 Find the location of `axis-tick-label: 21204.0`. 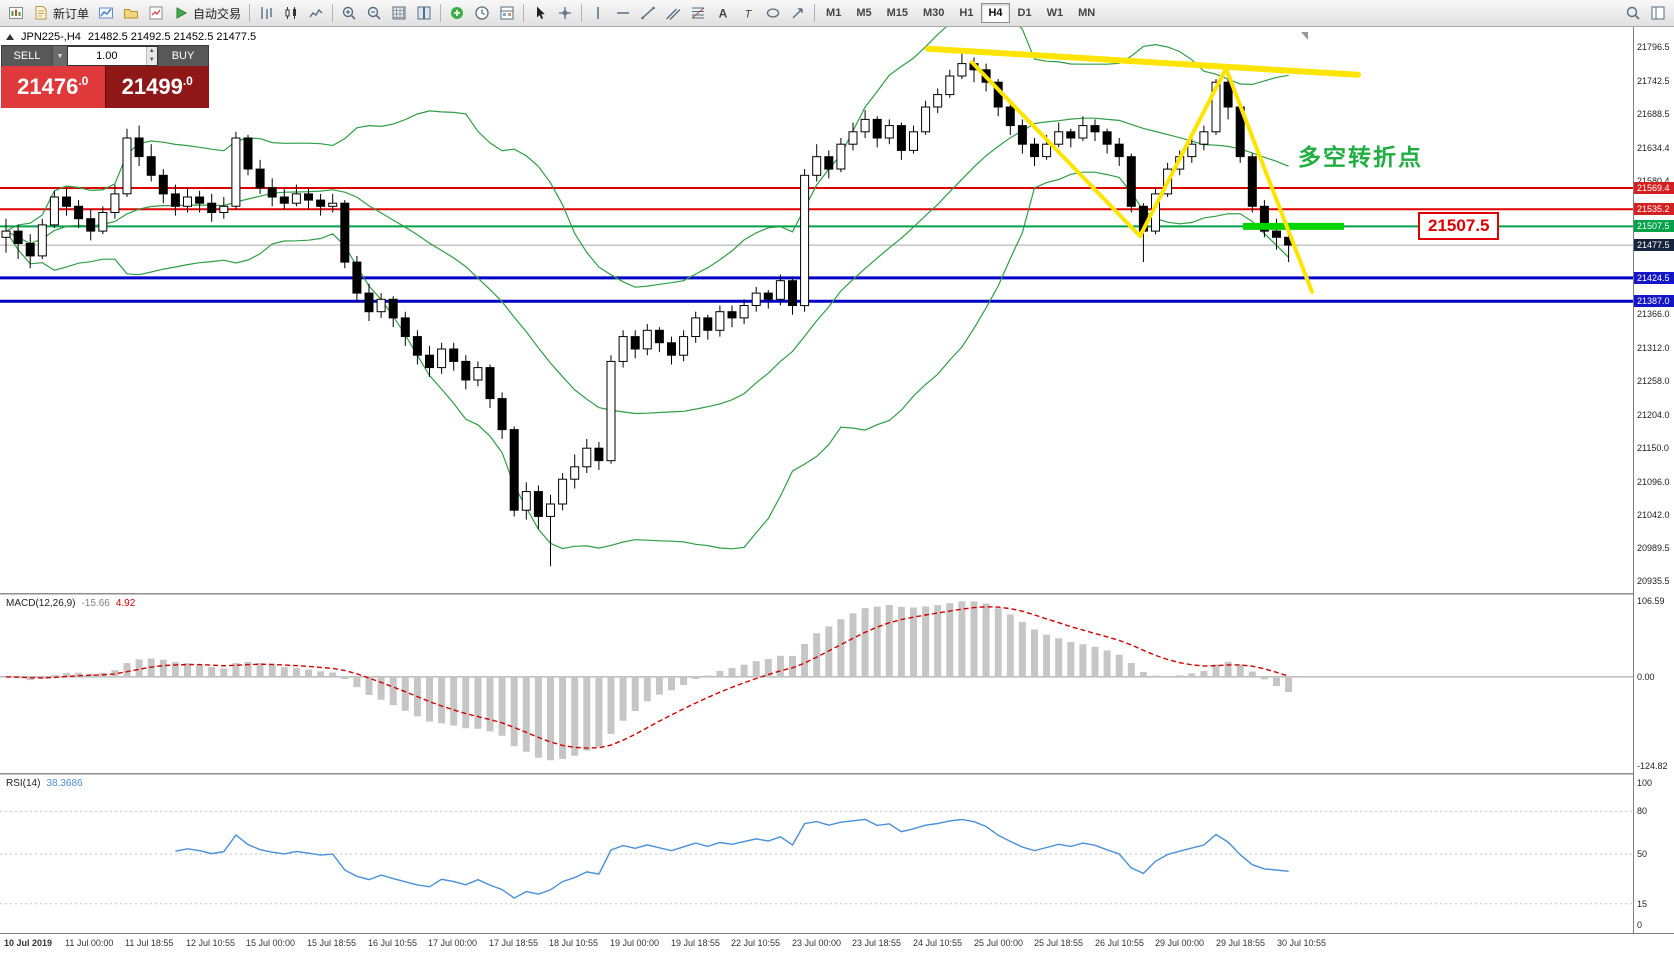

axis-tick-label: 21204.0 is located at coordinates (1653, 415).